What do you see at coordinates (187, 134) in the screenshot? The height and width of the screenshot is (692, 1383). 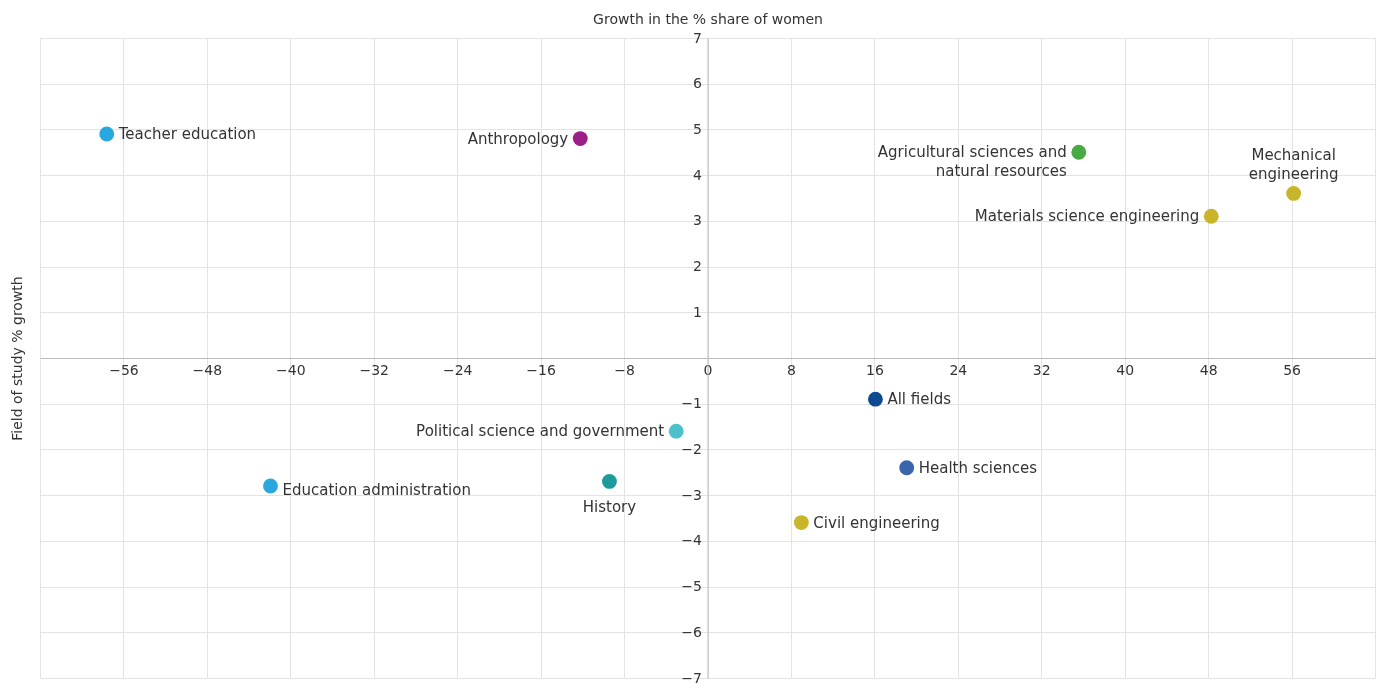 I see `series-label: Teacher education` at bounding box center [187, 134].